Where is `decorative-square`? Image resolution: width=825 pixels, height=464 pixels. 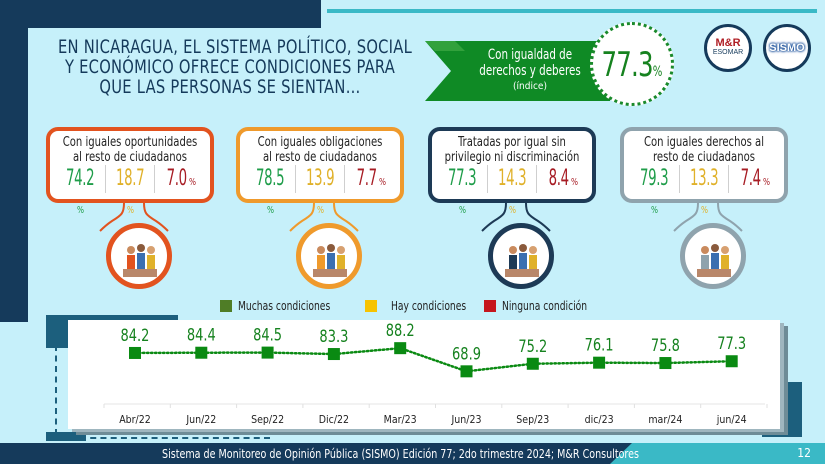 decorative-square is located at coordinates (66, 436).